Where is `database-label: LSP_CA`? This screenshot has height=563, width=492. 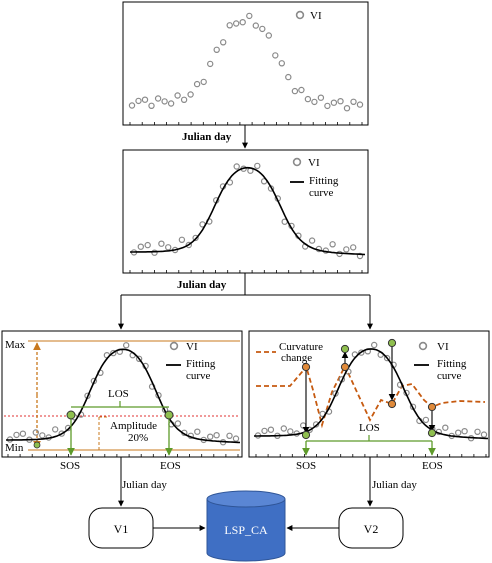 database-label: LSP_CA is located at coordinates (246, 530).